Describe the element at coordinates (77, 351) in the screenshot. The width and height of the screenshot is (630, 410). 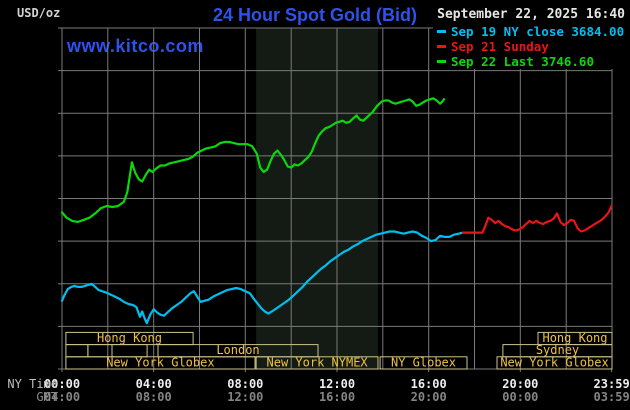
I see `session-box-small` at that location.